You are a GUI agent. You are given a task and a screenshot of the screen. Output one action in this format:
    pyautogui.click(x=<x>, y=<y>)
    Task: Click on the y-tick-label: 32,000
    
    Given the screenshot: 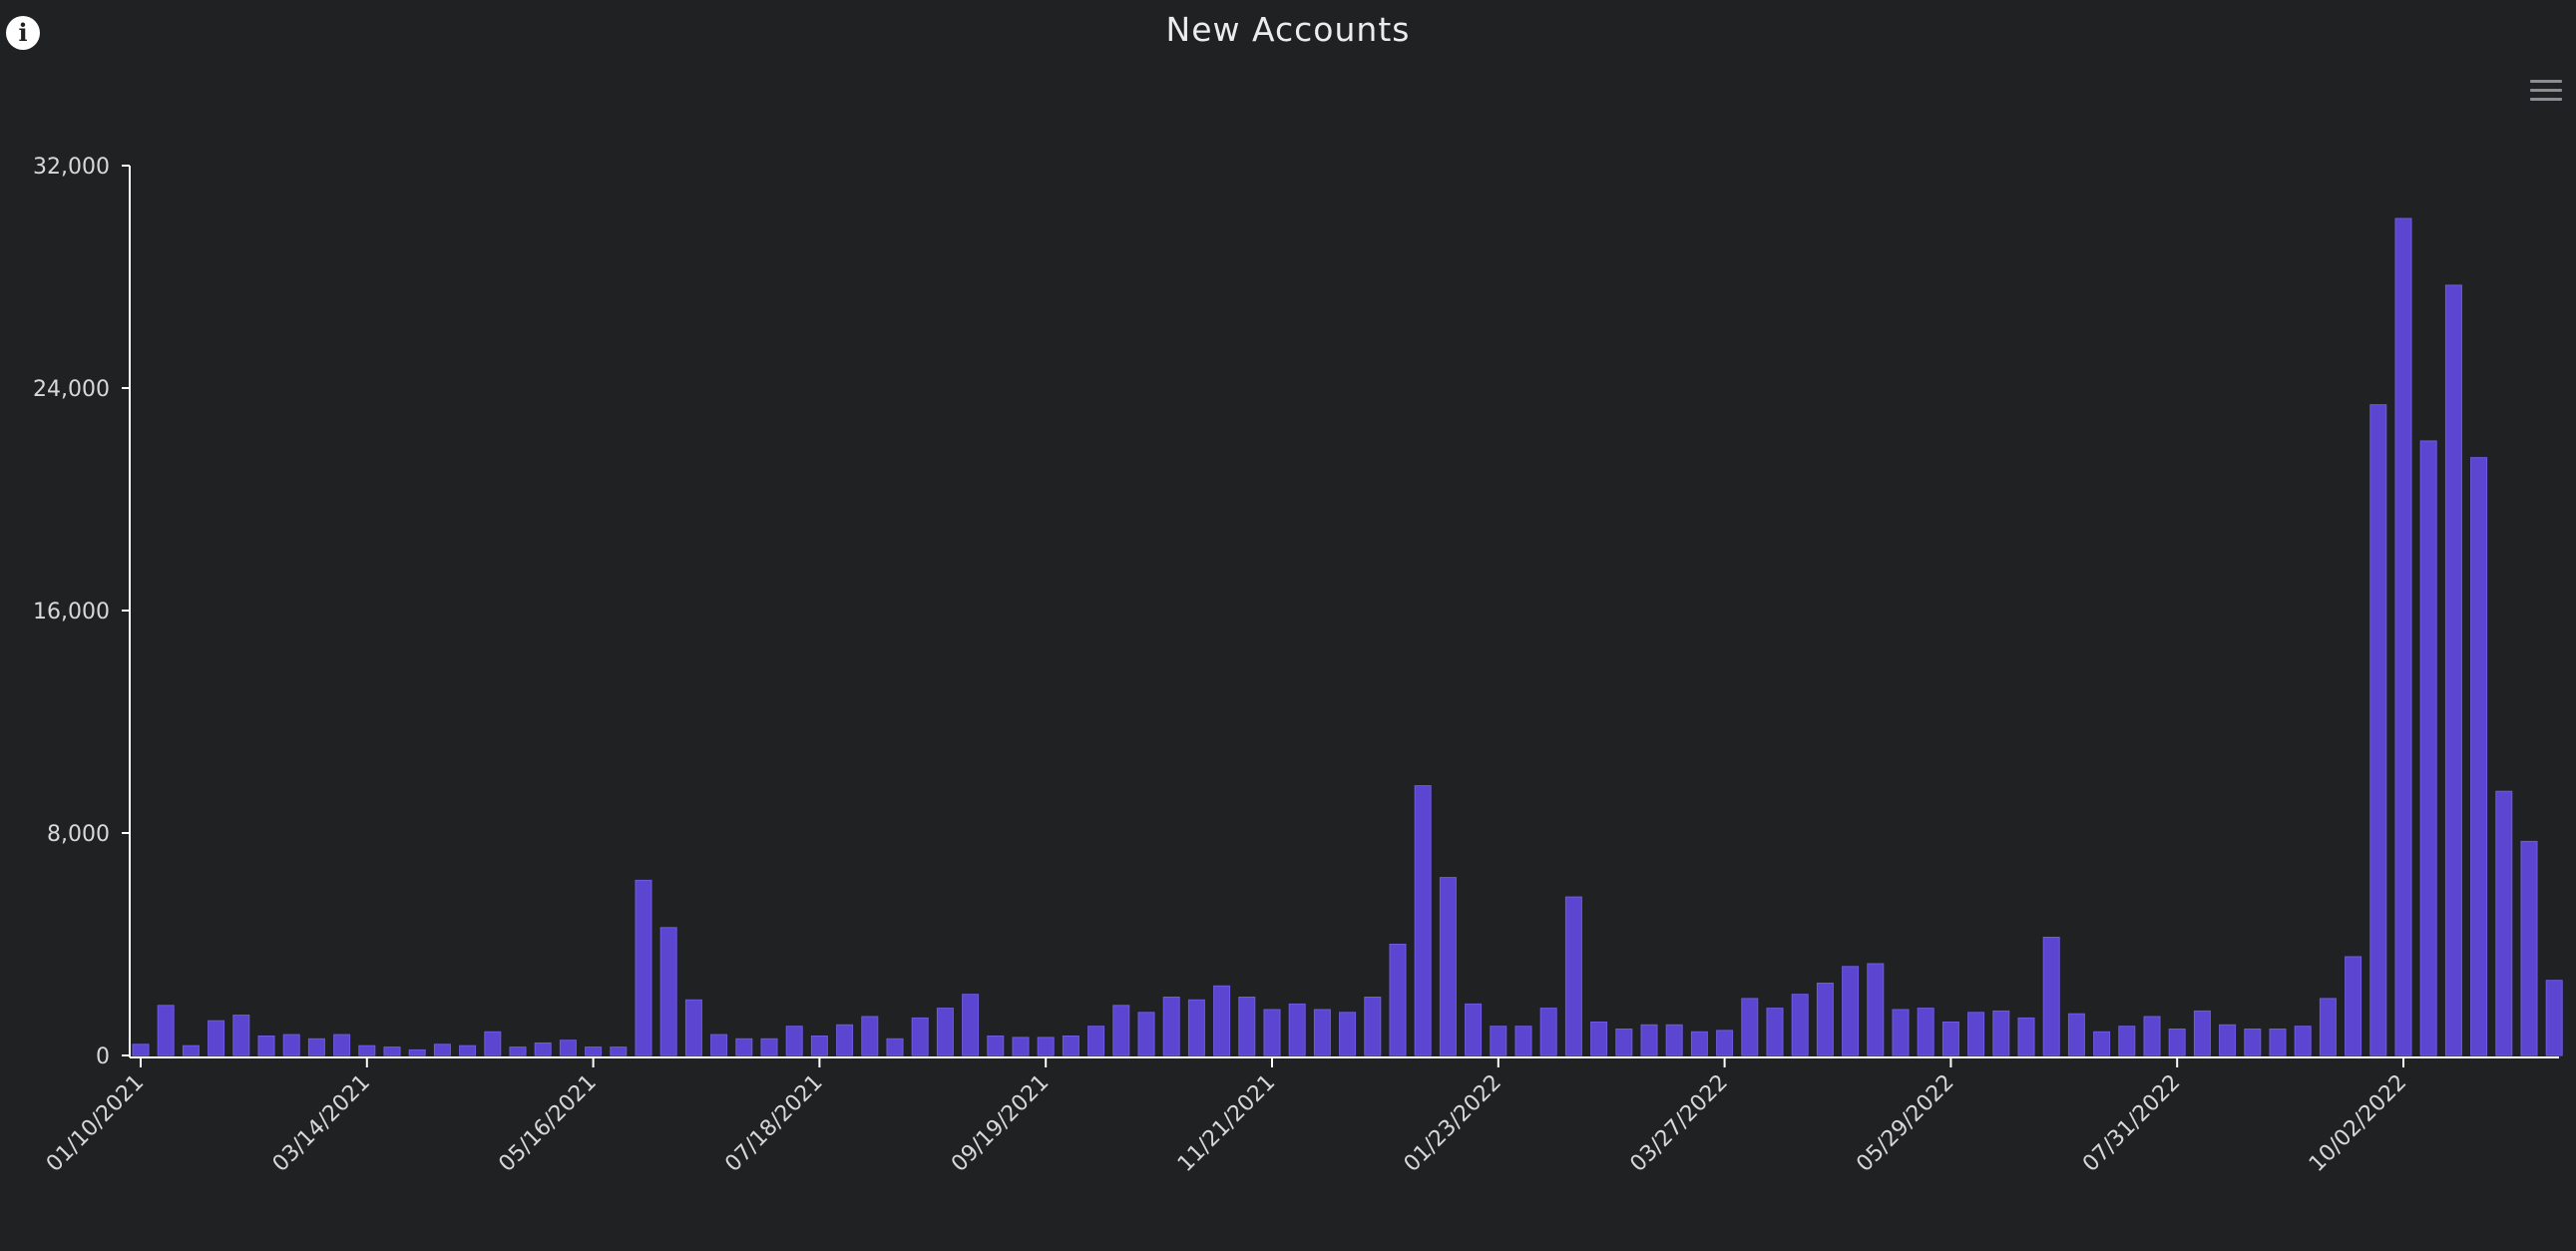 What is the action you would take?
    pyautogui.click(x=71, y=167)
    